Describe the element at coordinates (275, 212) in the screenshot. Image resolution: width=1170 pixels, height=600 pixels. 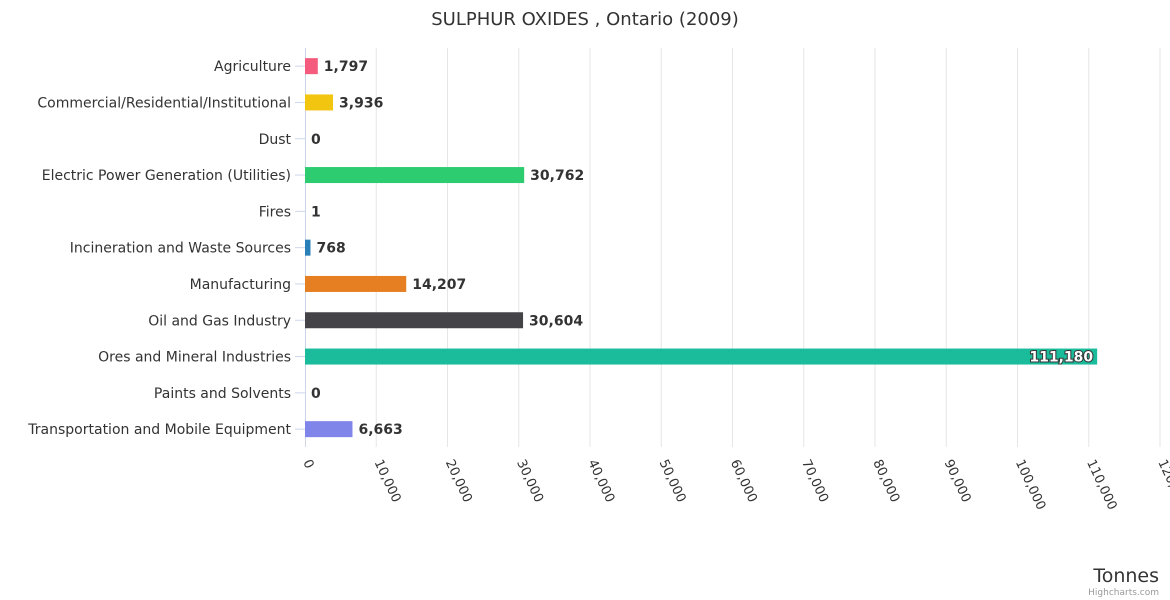
I see `category-label: Fires` at that location.